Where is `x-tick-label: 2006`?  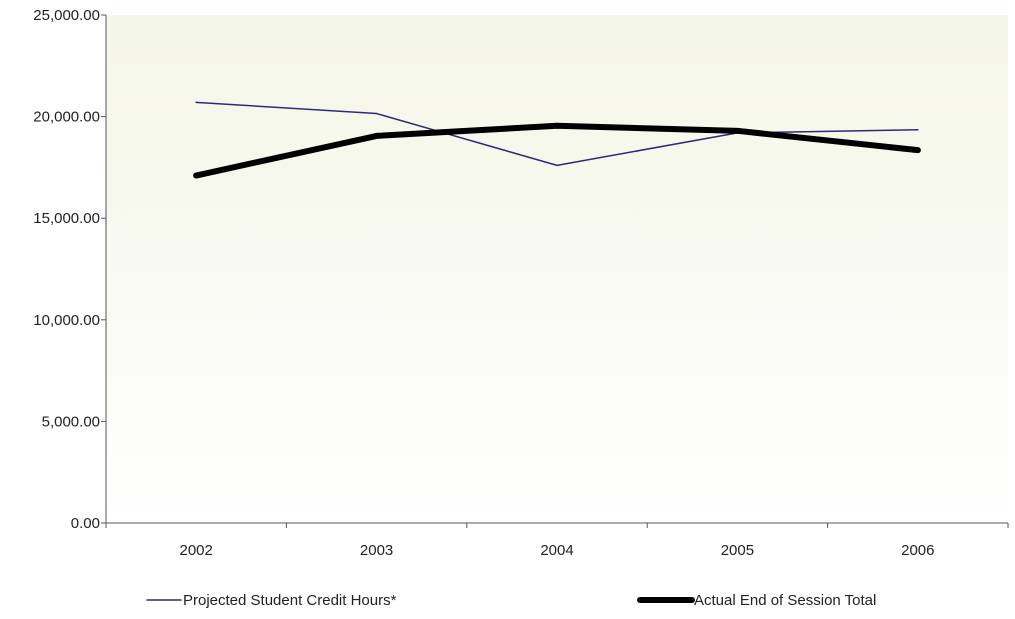 x-tick-label: 2006 is located at coordinates (917, 550).